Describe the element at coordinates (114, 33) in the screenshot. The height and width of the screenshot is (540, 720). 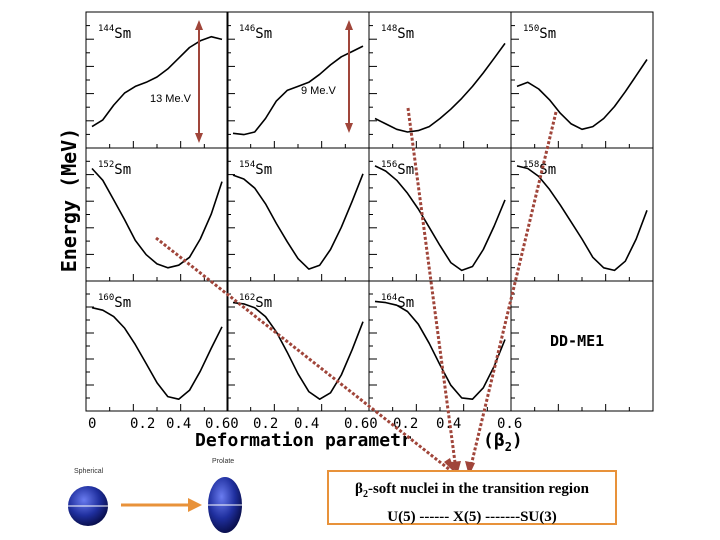
I see `panel-label-144: 144Sm` at that location.